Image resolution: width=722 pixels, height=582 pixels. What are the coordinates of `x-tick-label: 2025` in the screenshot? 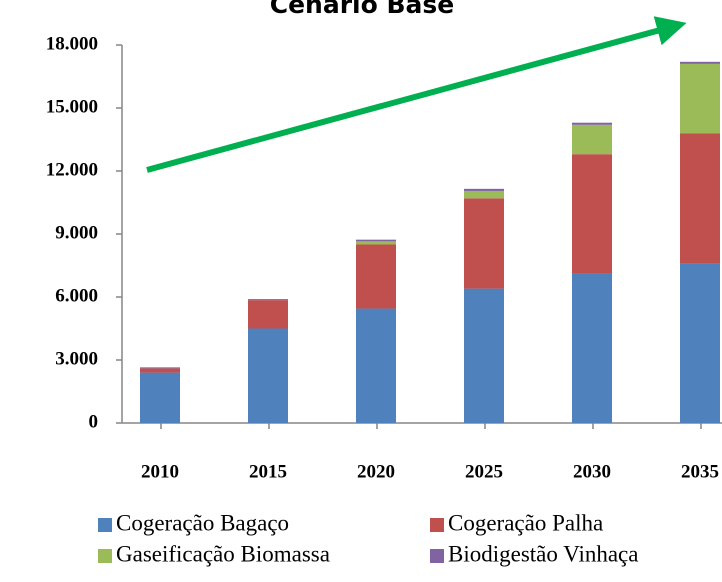 It's located at (484, 471).